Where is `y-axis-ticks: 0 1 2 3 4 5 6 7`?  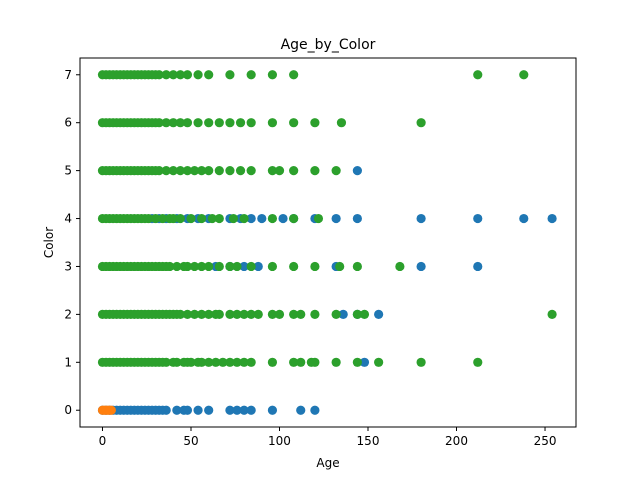 y-axis-ticks: 0 1 2 3 4 5 6 7 is located at coordinates (72, 242).